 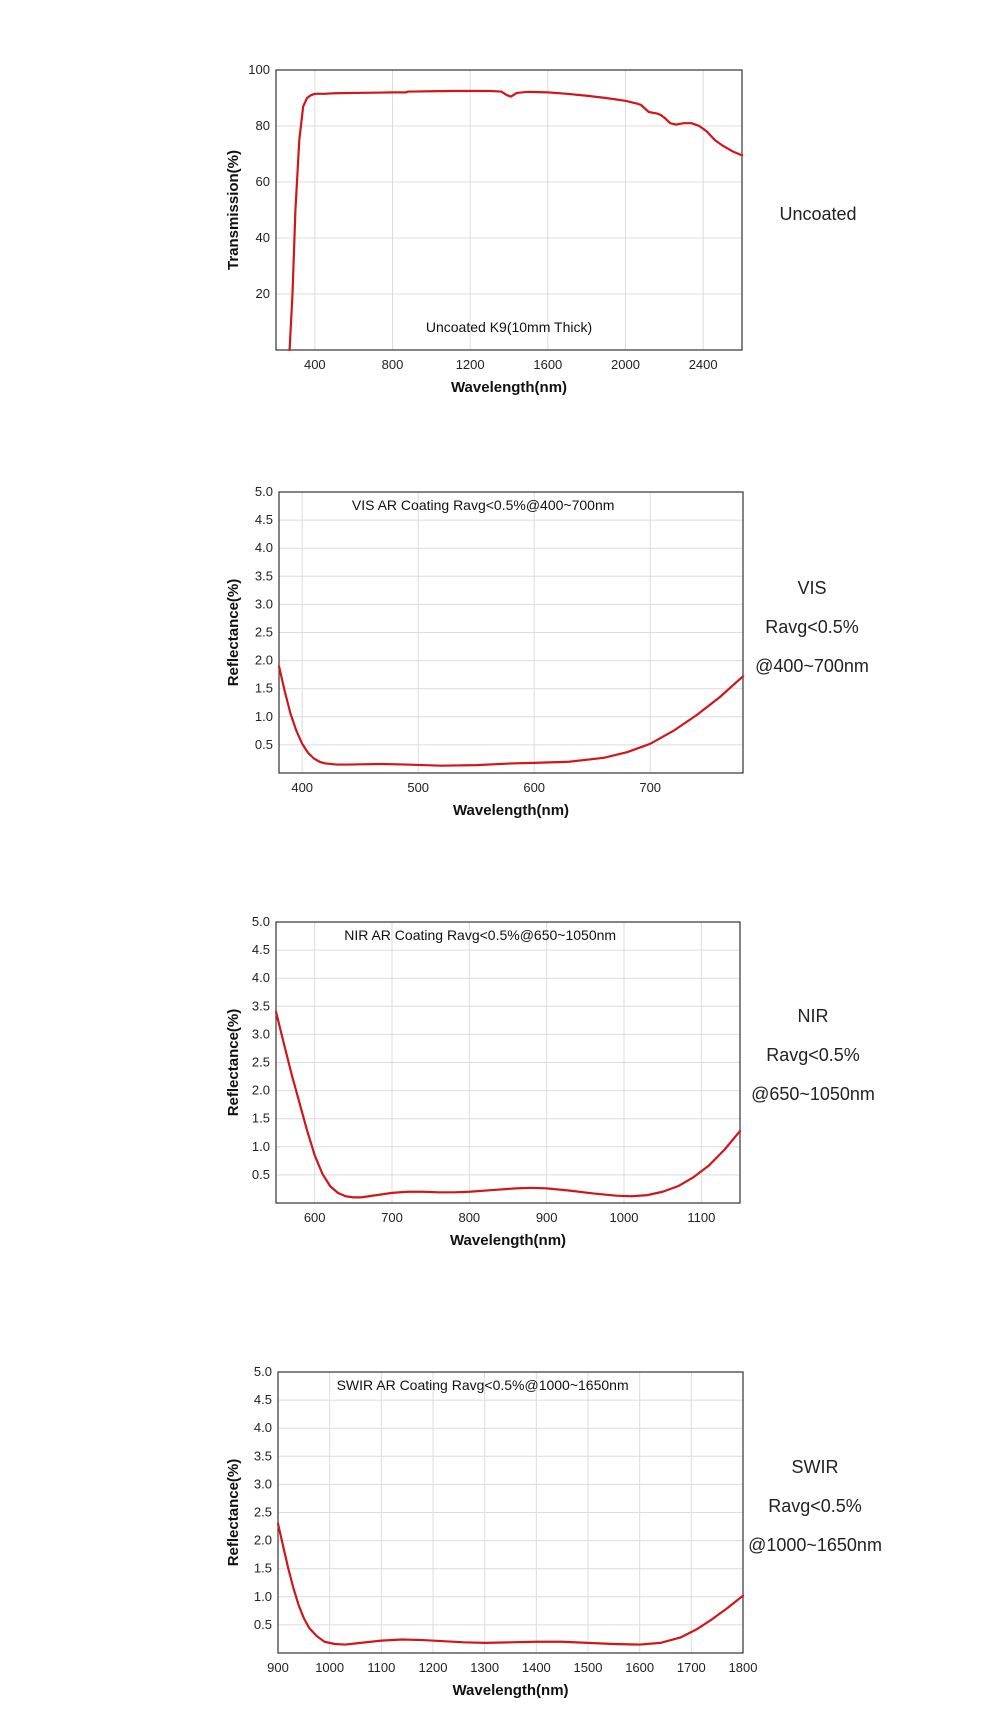 I want to click on y-tick-label: 80, so click(x=263, y=125).